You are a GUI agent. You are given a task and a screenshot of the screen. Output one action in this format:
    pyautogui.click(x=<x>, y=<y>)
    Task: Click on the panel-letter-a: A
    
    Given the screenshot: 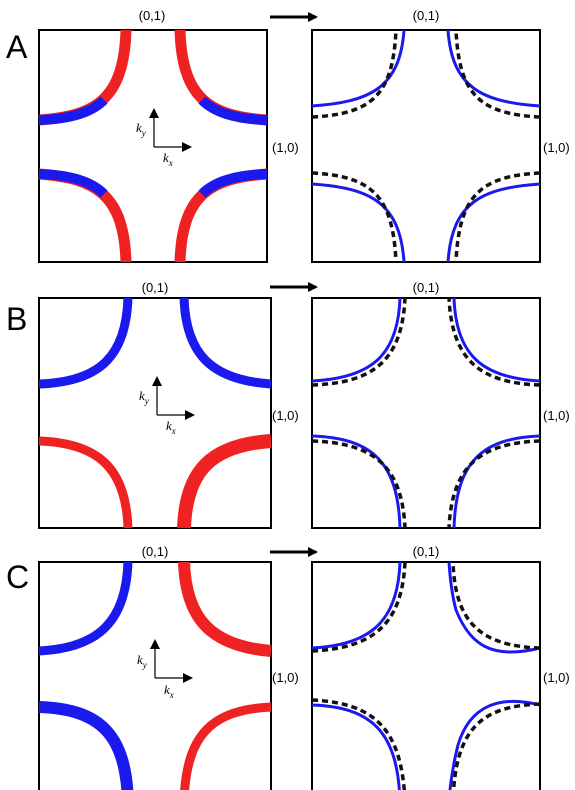 What is the action you would take?
    pyautogui.click(x=17, y=47)
    